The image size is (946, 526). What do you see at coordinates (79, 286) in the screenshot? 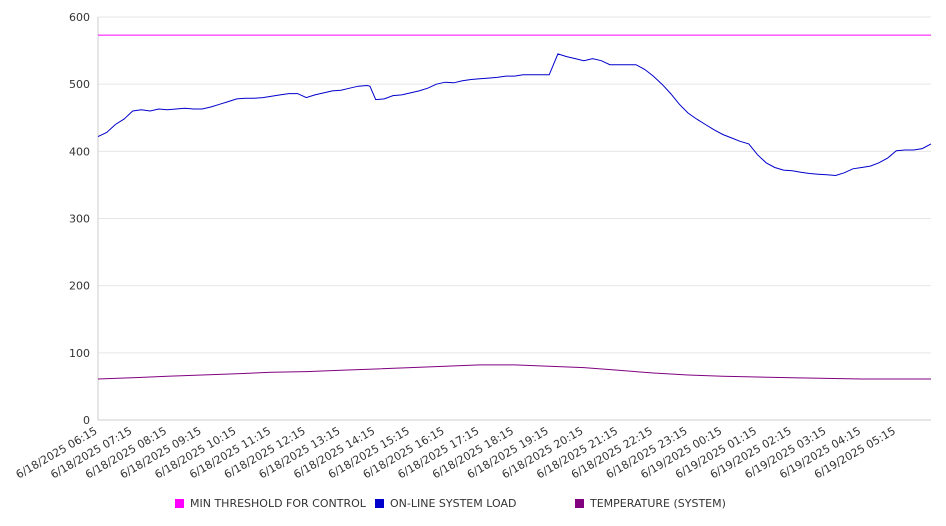
I see `y-tick-label: 200` at bounding box center [79, 286].